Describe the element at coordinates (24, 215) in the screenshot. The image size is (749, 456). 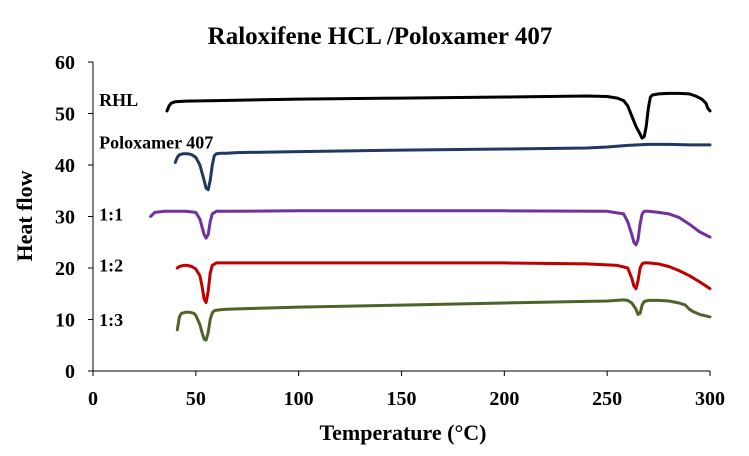
I see `y-axis-label: Heat flow` at that location.